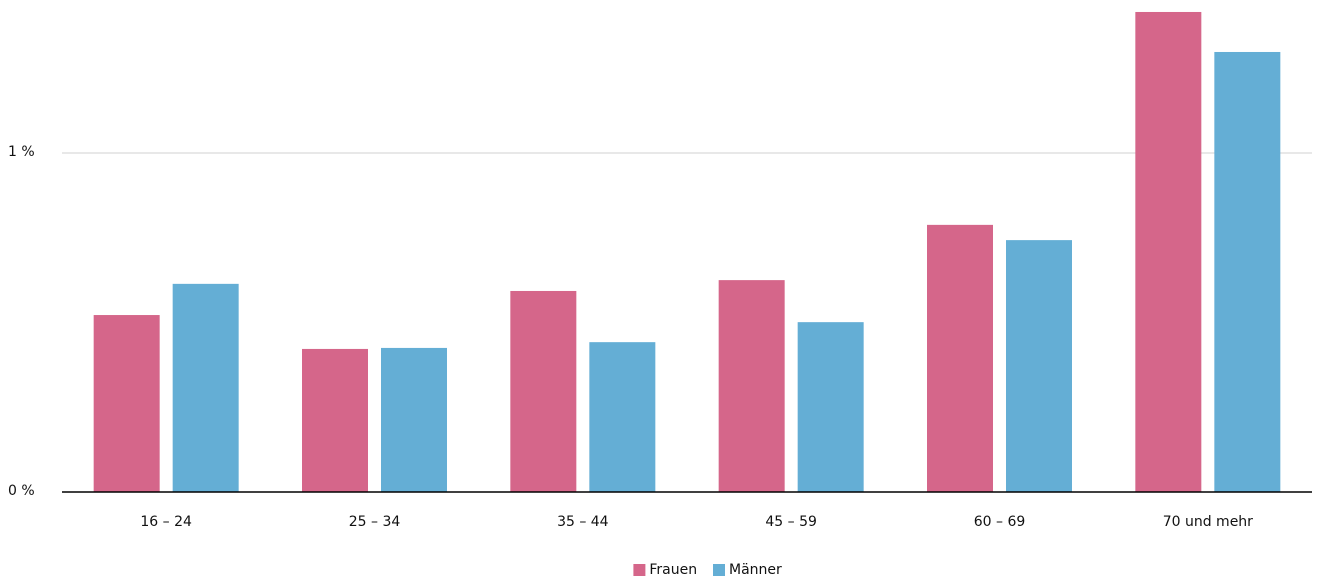 This screenshot has height=584, width=1329. What do you see at coordinates (791, 522) in the screenshot?
I see `x-tick-label: 45 – 59` at bounding box center [791, 522].